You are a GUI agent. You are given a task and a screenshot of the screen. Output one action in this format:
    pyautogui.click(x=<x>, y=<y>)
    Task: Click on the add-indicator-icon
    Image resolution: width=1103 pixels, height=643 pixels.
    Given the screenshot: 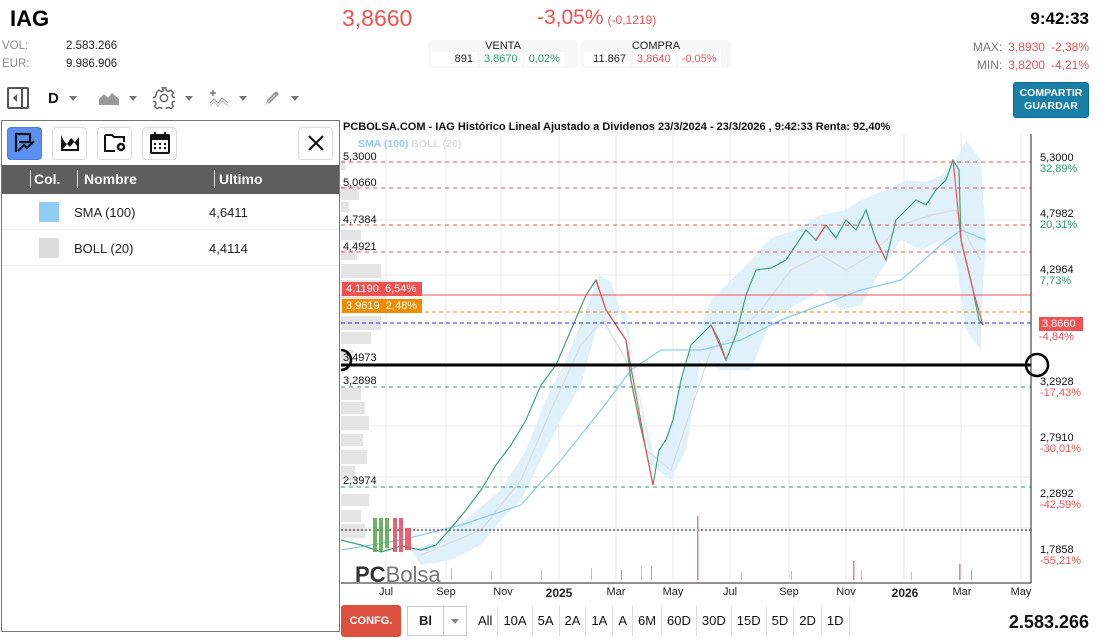 What is the action you would take?
    pyautogui.click(x=219, y=98)
    